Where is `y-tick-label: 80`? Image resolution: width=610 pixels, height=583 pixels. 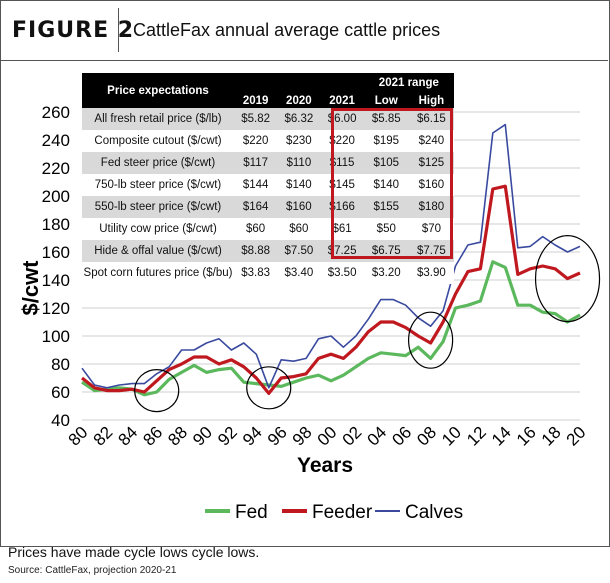
y-tick-label: 80 is located at coordinates (60, 364).